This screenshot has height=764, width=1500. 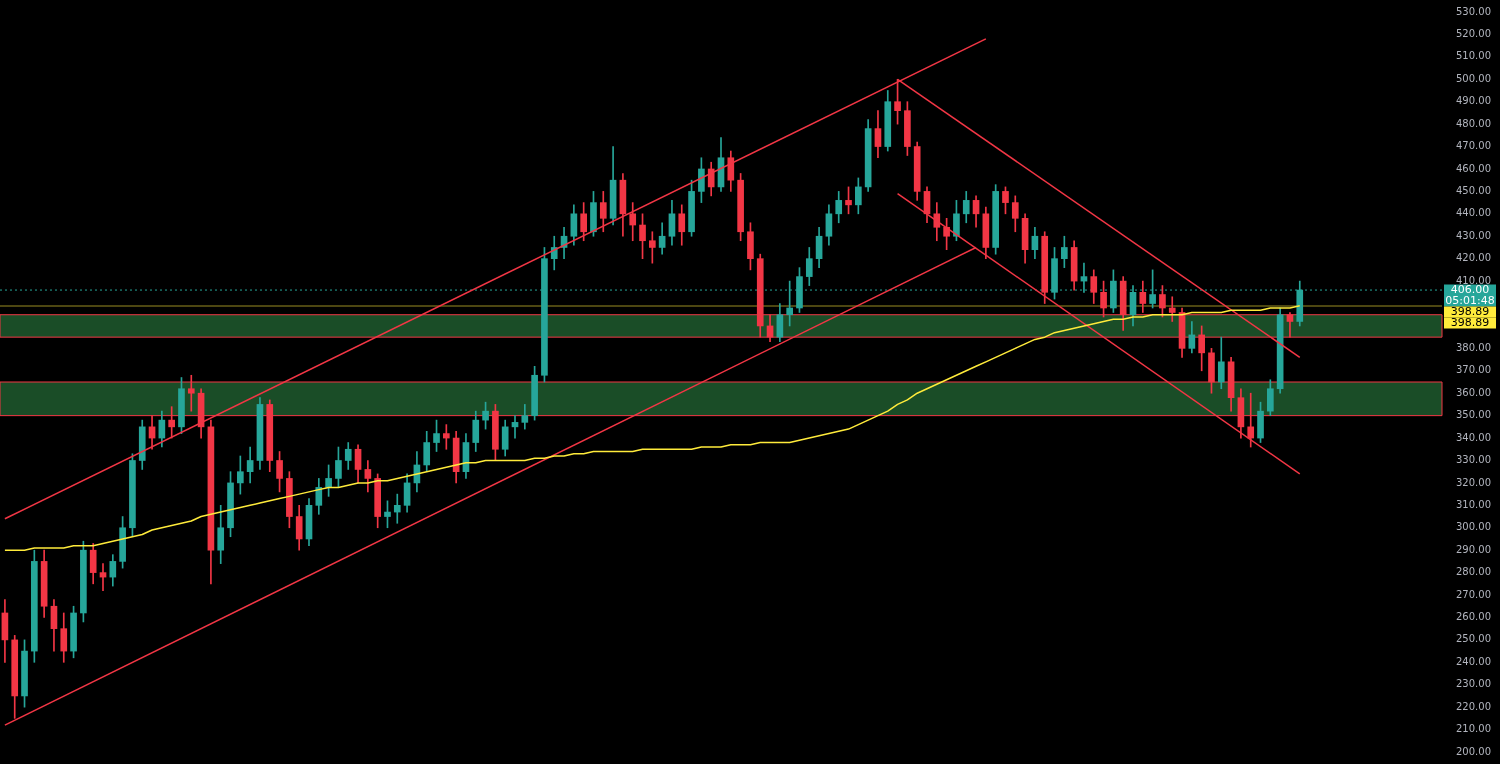 I want to click on y-tick-label: 420.00, so click(x=1473, y=258).